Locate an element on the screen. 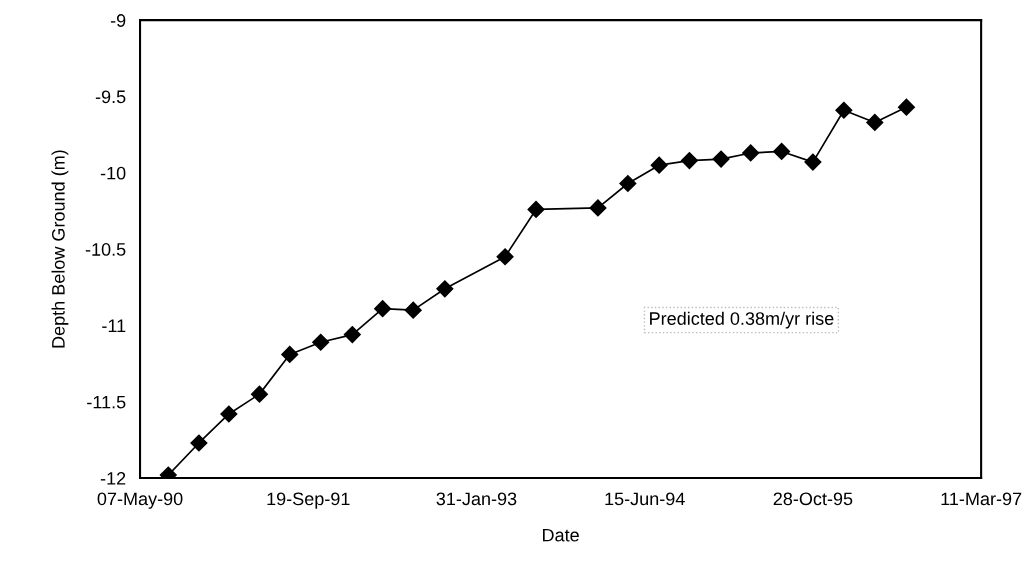 This screenshot has height=576, width=1032. x-tick-label: 19-Sep-91 is located at coordinates (308, 500).